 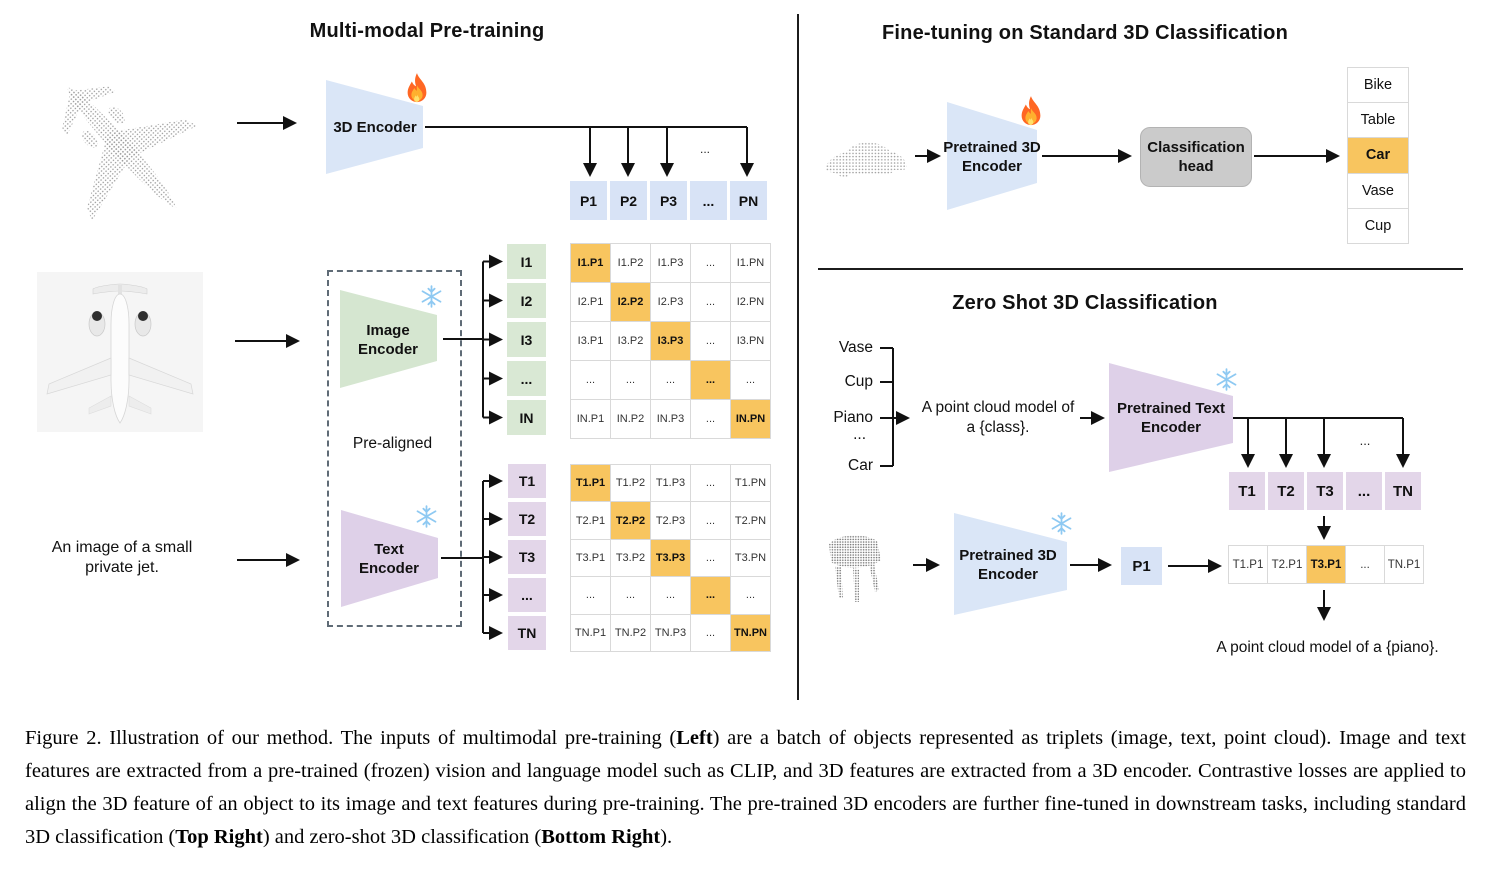 I want to click on result-cell: T1.P1, so click(x=1248, y=564).